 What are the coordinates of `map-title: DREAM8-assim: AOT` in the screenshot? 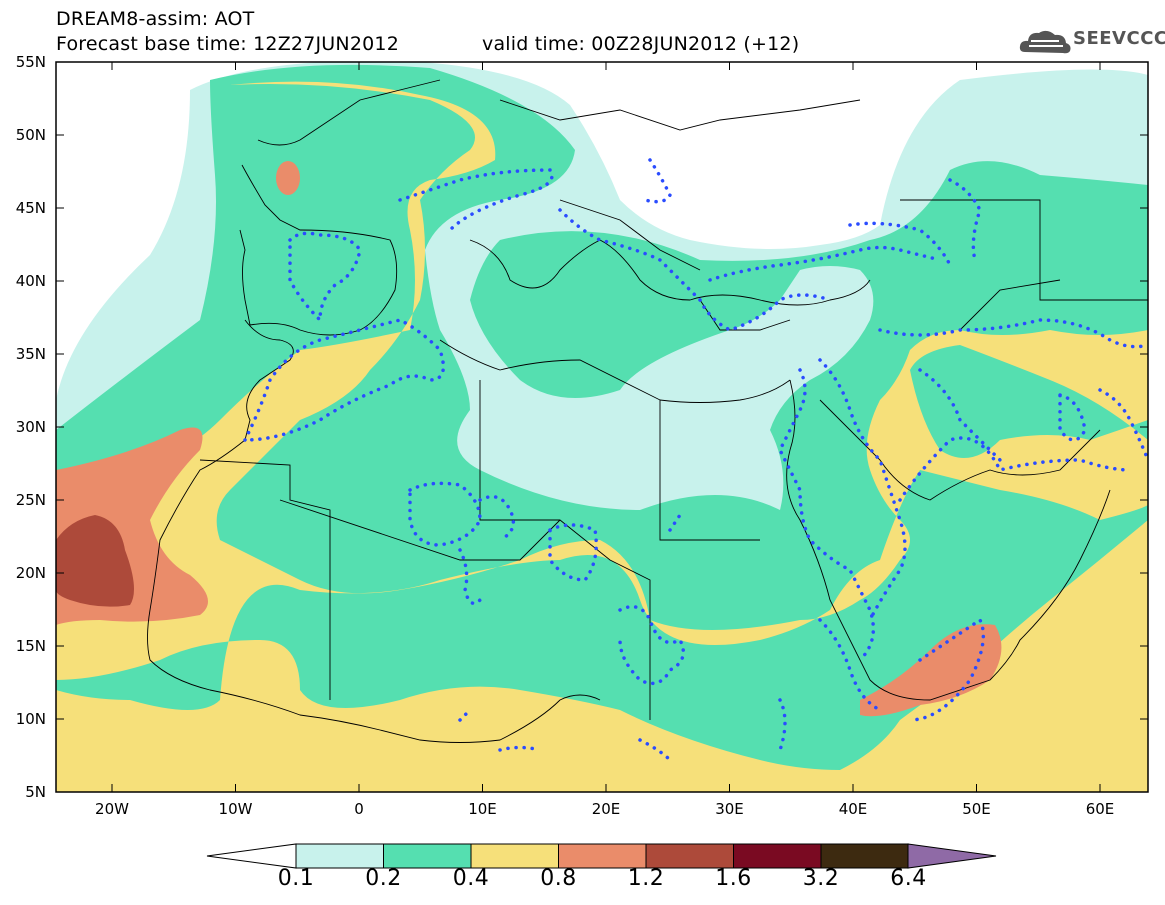 It's located at (155, 19).